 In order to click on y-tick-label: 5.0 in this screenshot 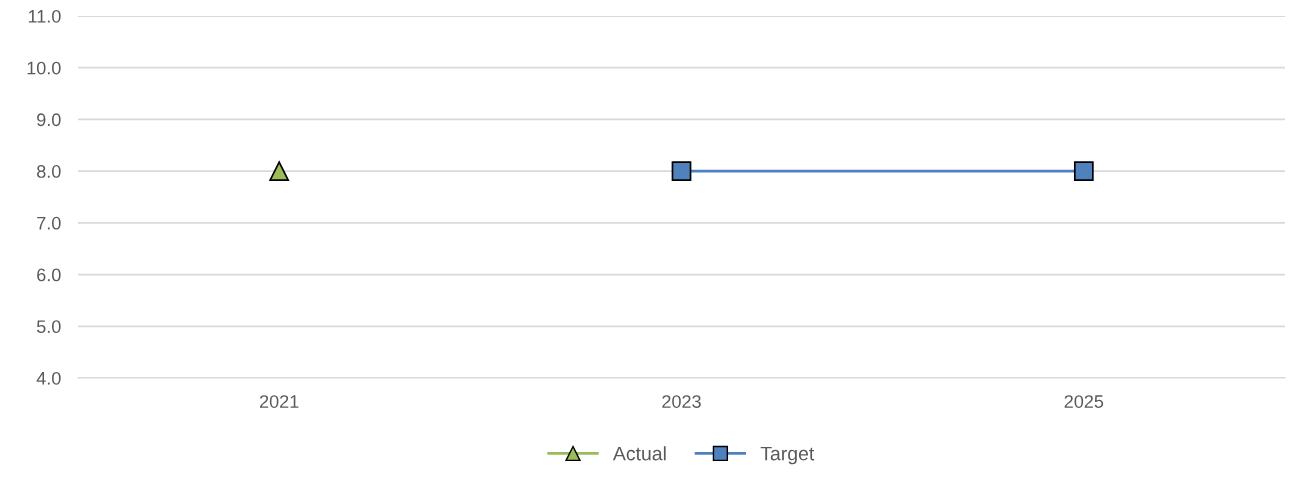, I will do `click(48, 327)`.